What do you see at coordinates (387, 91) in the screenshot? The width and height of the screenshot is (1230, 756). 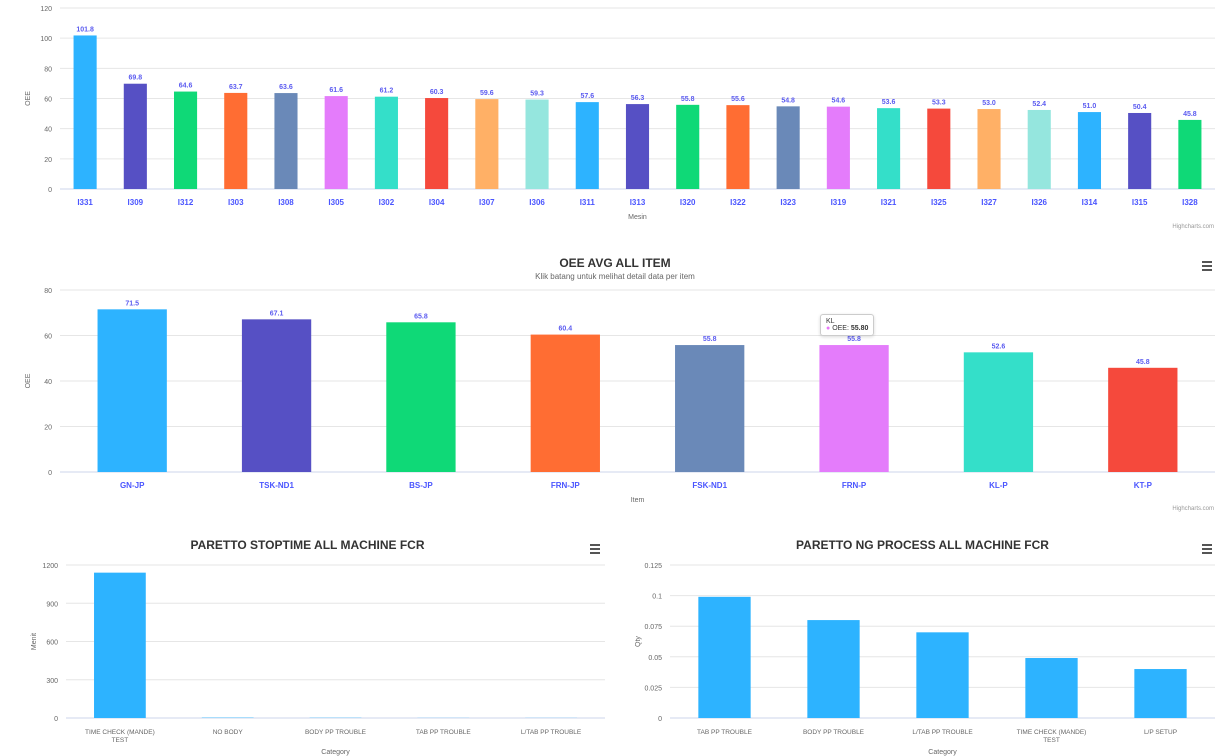 I see `data-label: 61.2` at bounding box center [387, 91].